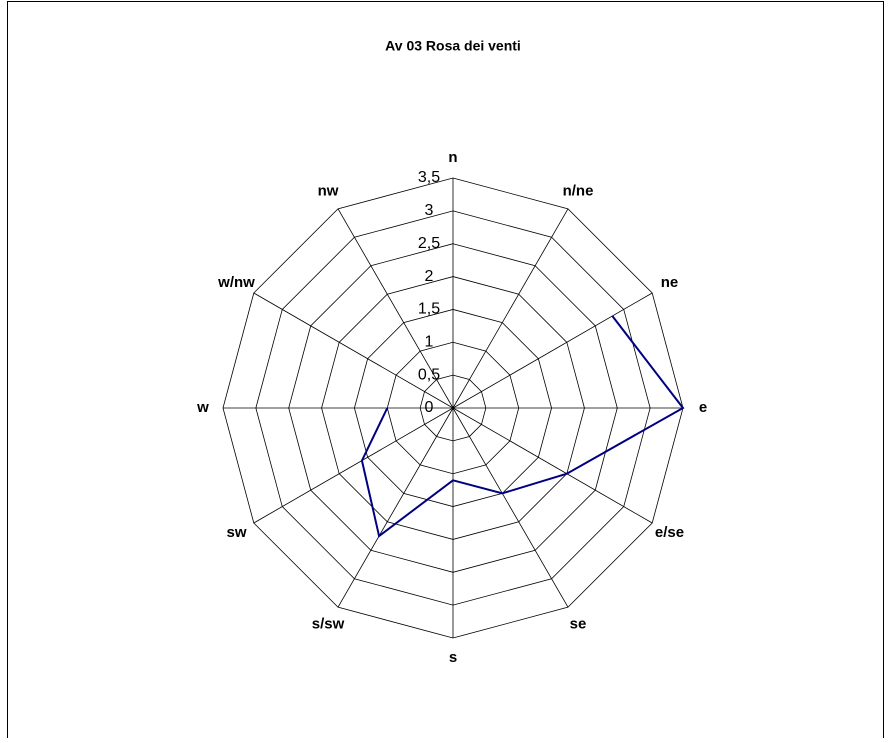 Image resolution: width=890 pixels, height=743 pixels. What do you see at coordinates (453, 46) in the screenshot?
I see `chart-title: Av 03 Rosa dei venti` at bounding box center [453, 46].